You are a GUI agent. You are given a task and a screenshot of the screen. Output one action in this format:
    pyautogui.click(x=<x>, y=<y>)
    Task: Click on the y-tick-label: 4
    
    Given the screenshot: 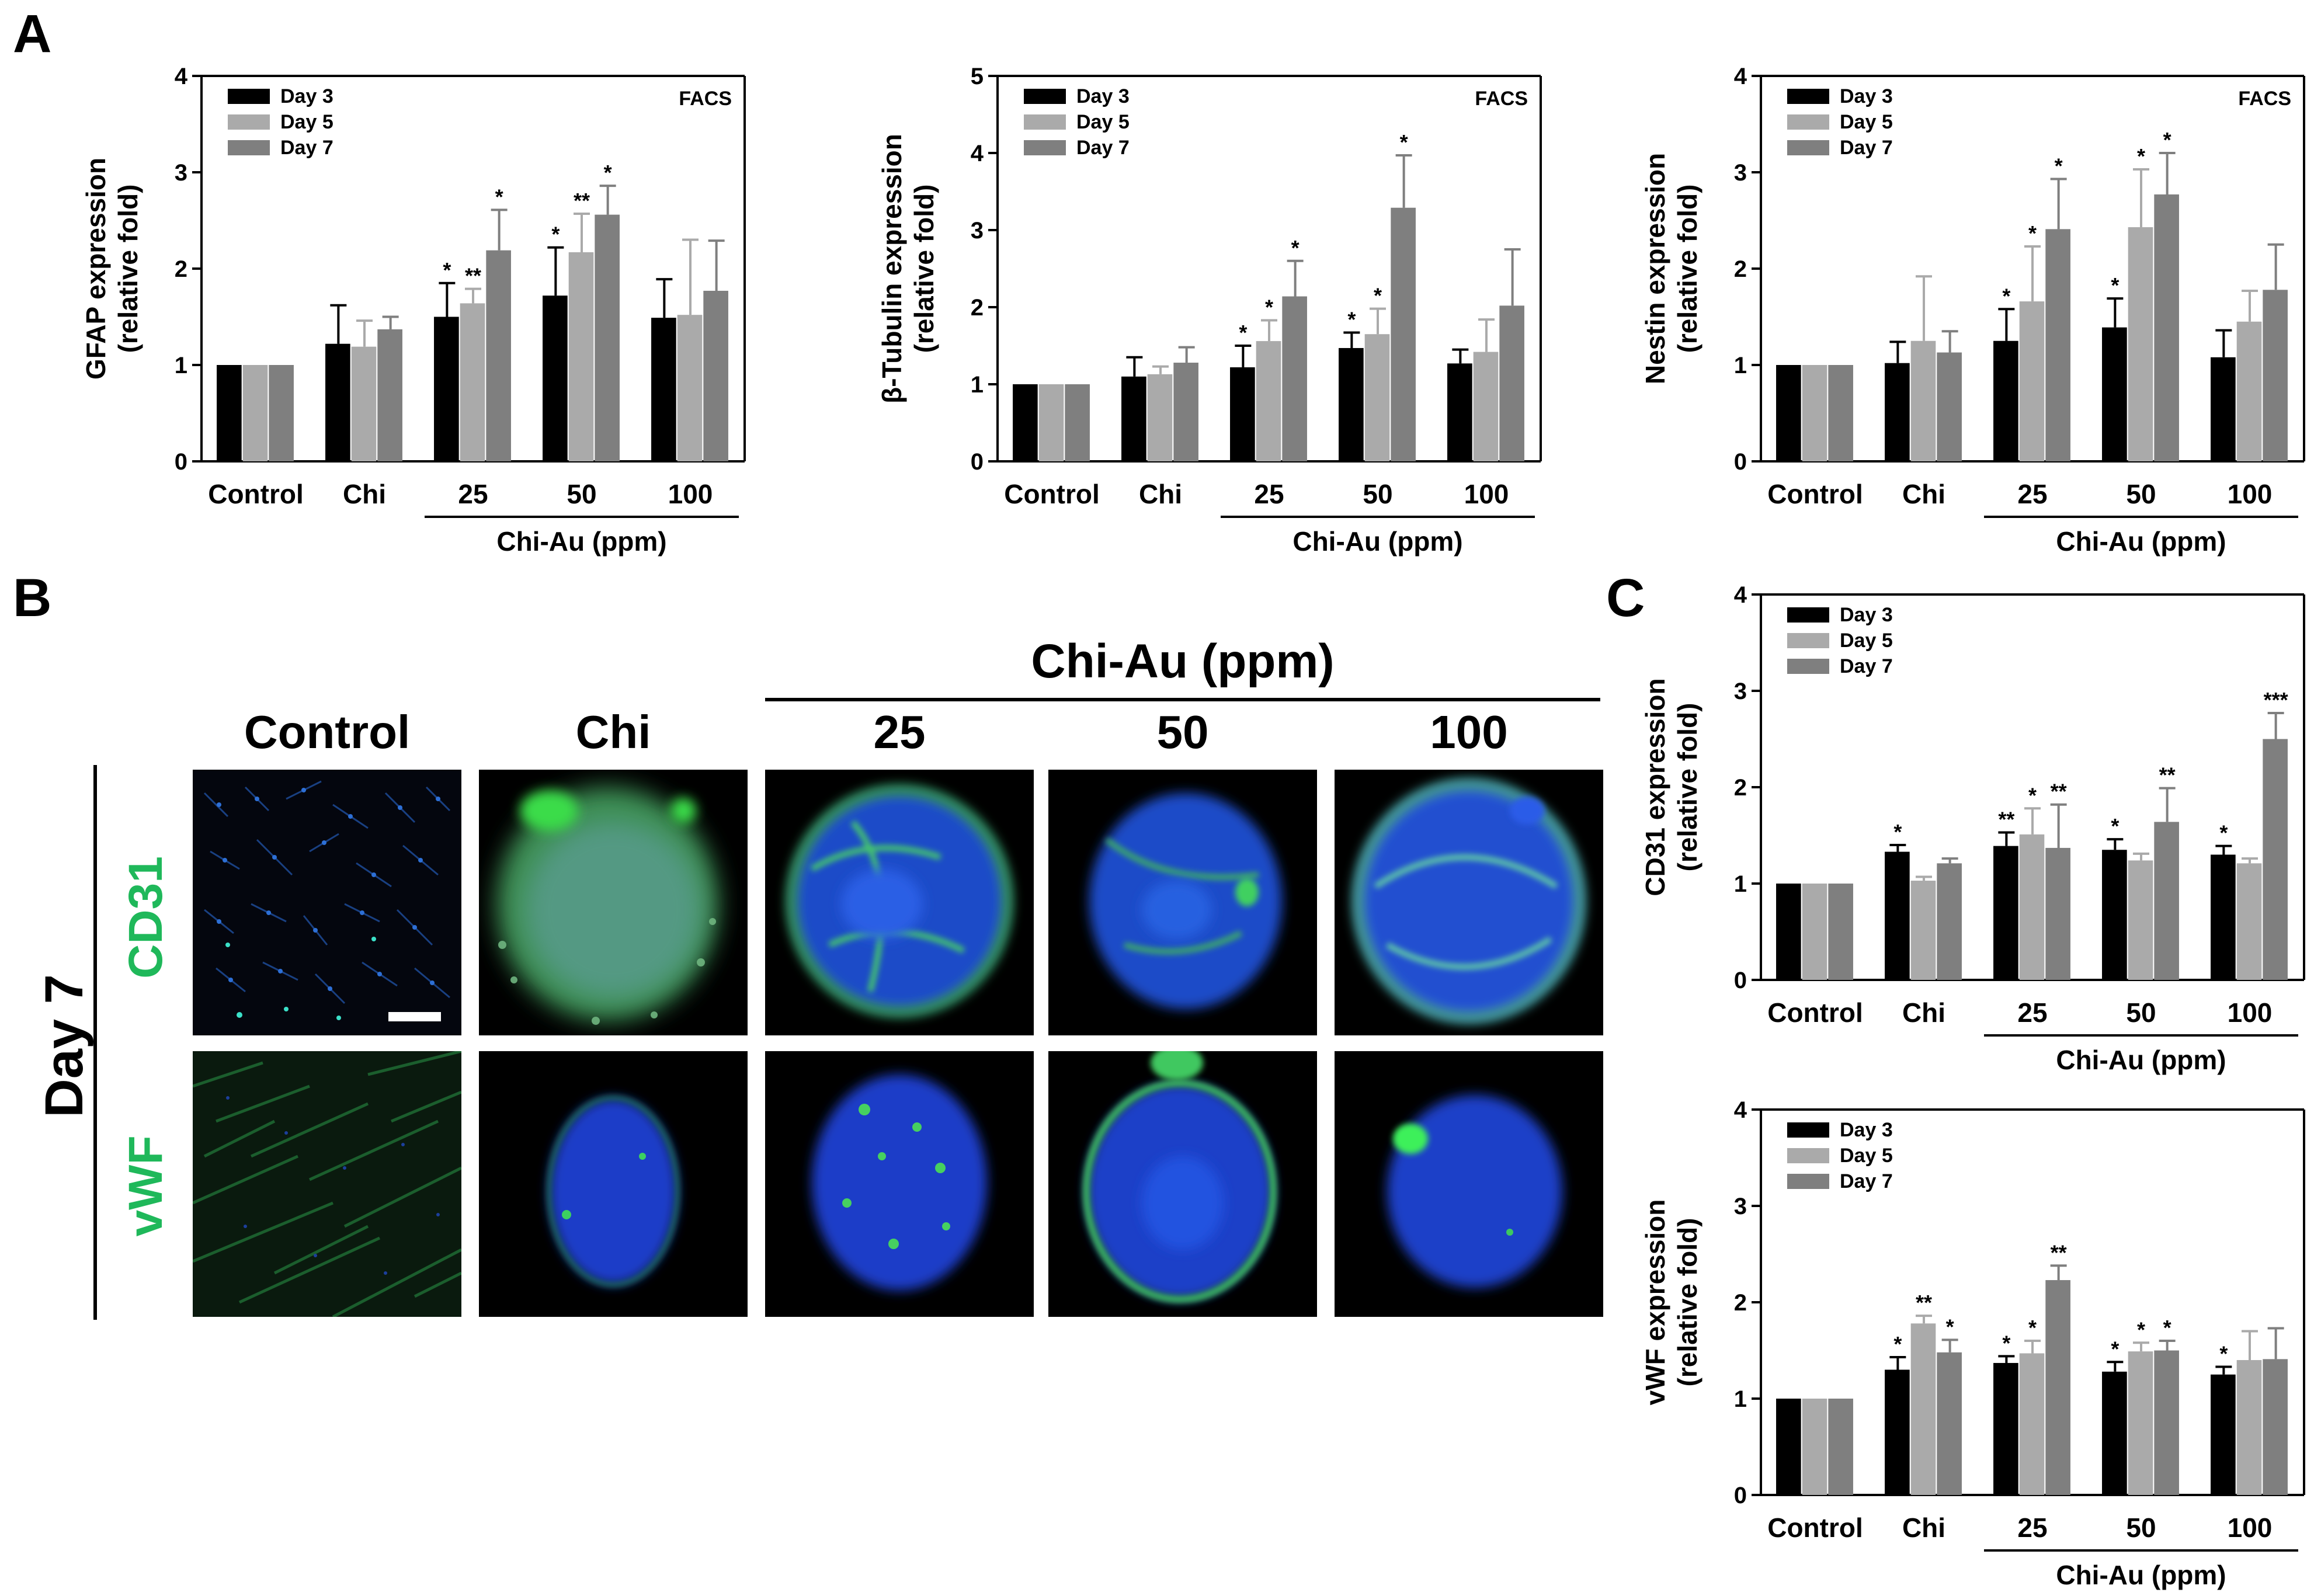 What is the action you would take?
    pyautogui.click(x=1740, y=1110)
    